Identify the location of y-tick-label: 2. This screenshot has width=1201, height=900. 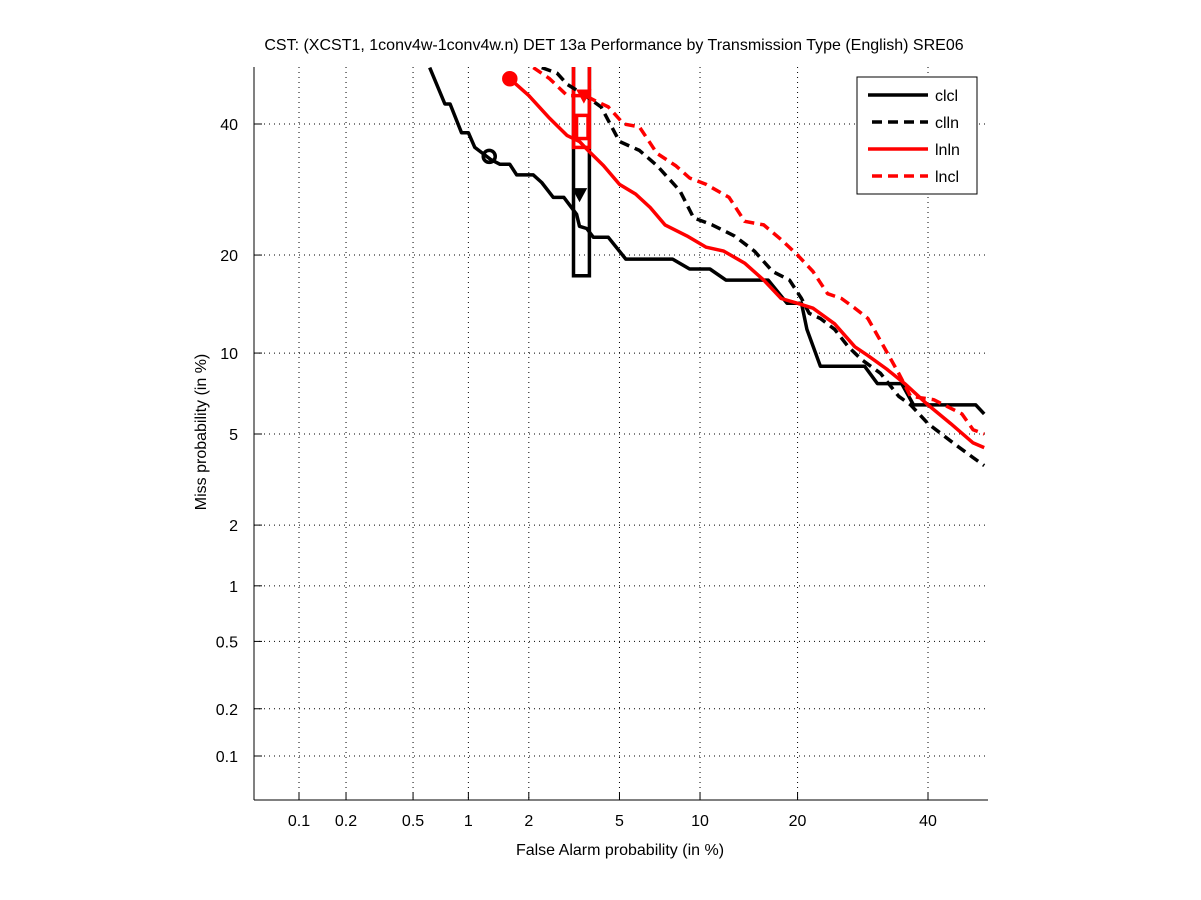
(233, 526).